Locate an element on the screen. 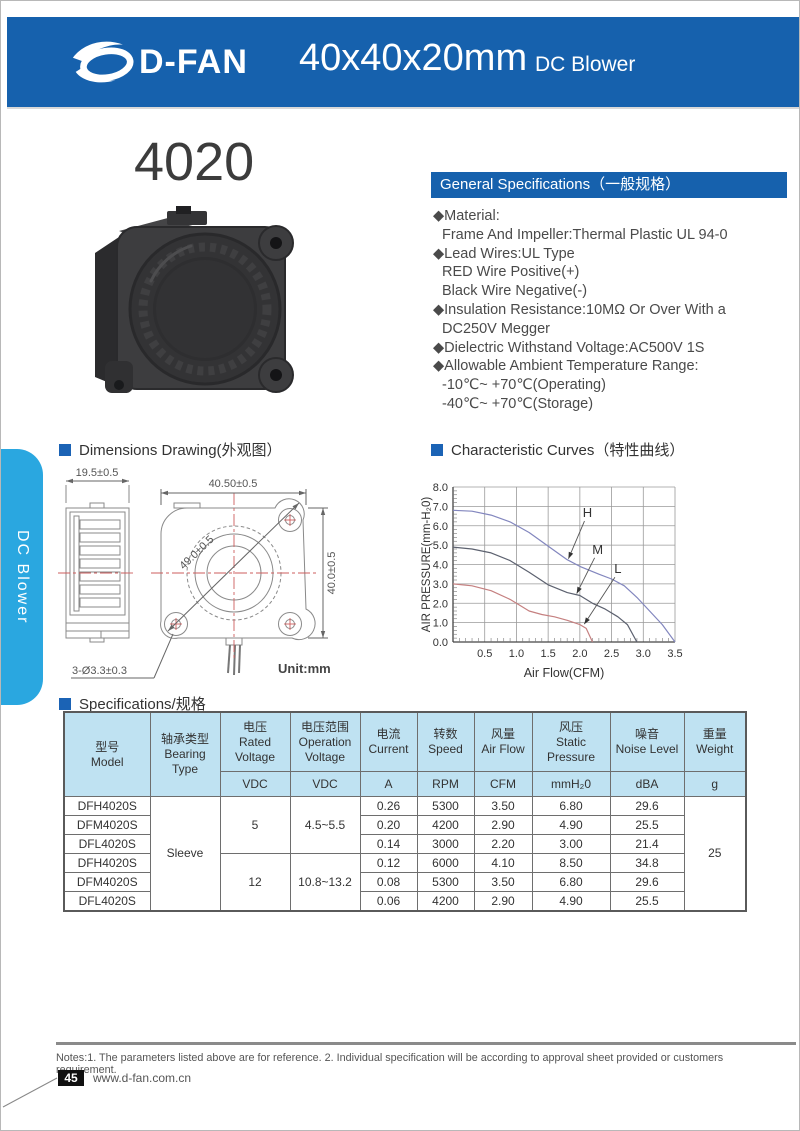 This screenshot has height=1131, width=800. header-bar: D-FAN 40x40x20mm DC Blower is located at coordinates (403, 63).